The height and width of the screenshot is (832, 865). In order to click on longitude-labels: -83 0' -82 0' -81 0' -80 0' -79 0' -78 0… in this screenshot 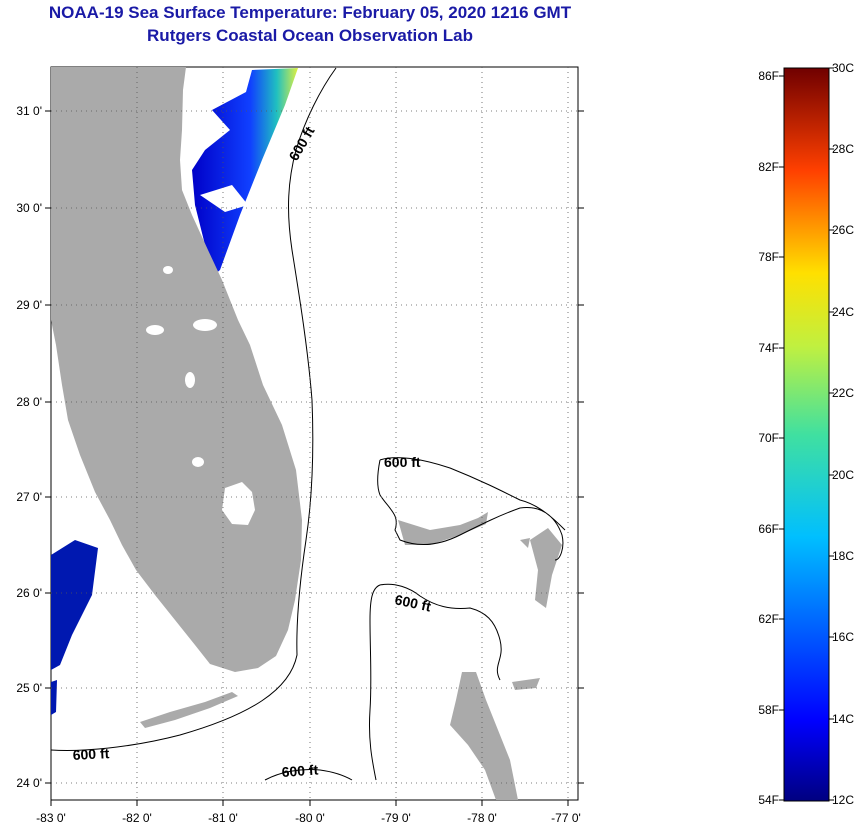, I will do `click(308, 818)`.